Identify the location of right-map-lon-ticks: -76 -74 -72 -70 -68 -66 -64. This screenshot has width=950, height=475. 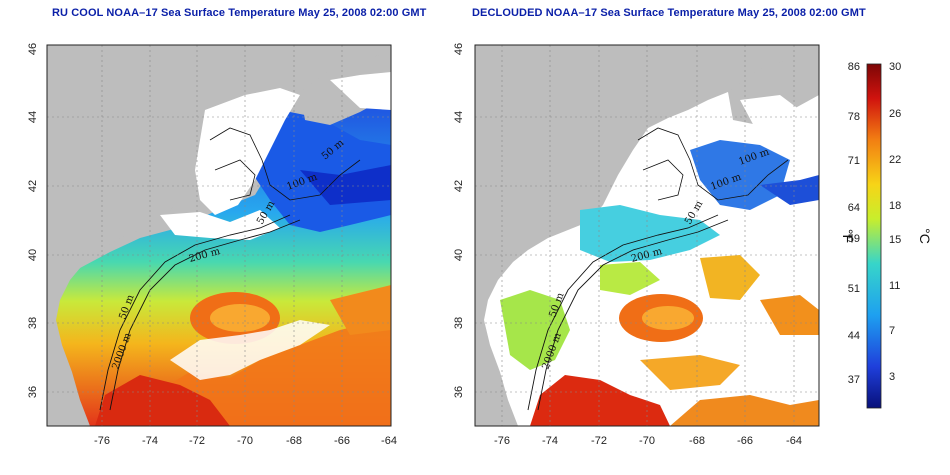
(648, 441).